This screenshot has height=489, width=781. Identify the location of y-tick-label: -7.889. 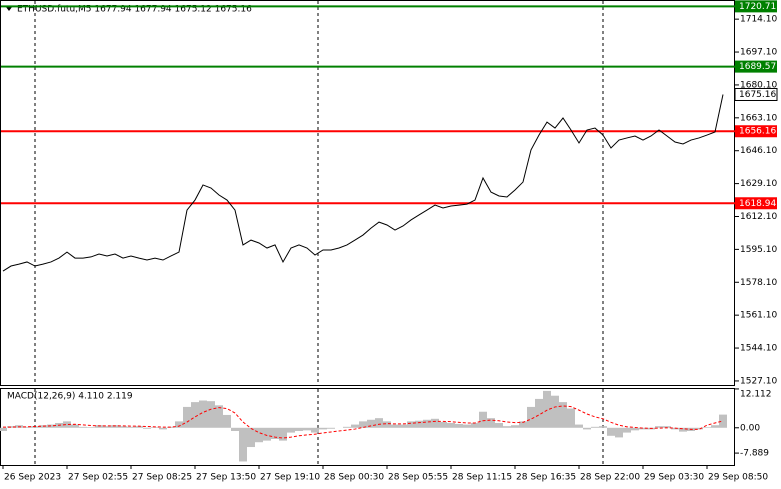
(754, 454).